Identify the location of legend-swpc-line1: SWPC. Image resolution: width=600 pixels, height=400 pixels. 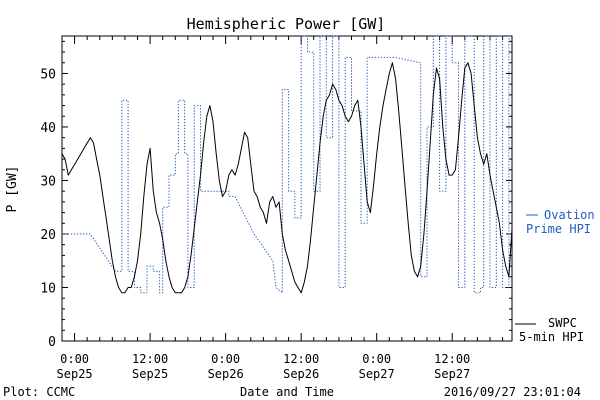
(562, 323).